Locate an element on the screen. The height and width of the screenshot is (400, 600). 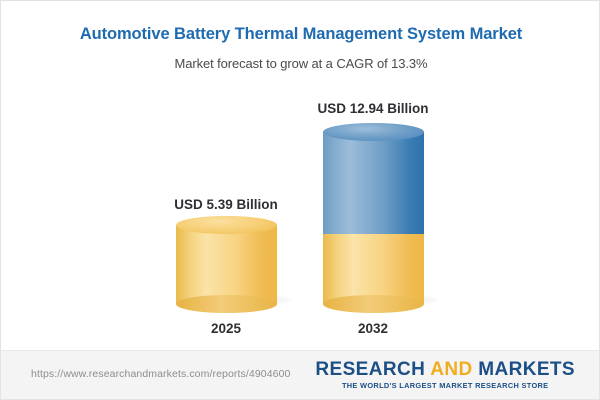
bar-2025 is located at coordinates (226, 264).